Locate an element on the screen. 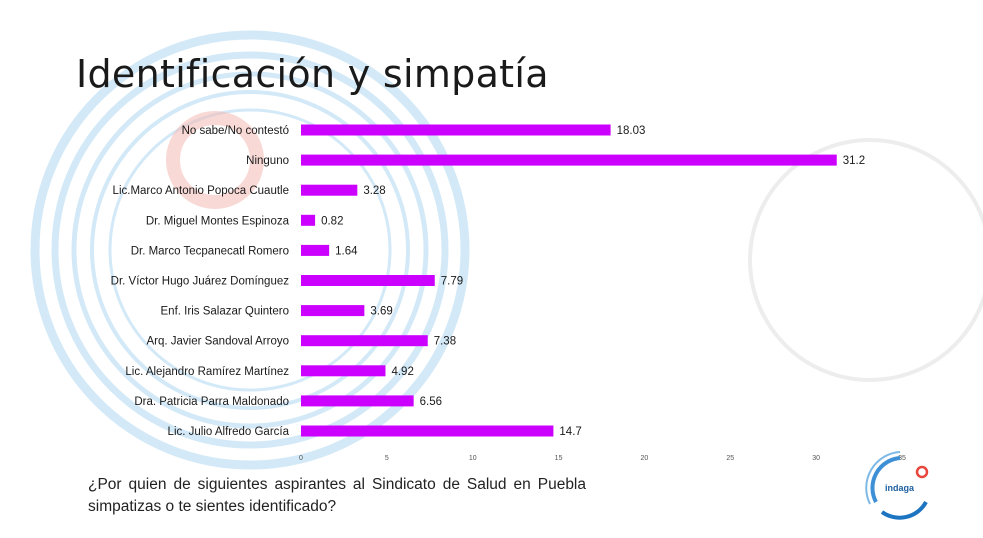 This screenshot has height=538, width=983. value-label: 4.92 is located at coordinates (402, 372).